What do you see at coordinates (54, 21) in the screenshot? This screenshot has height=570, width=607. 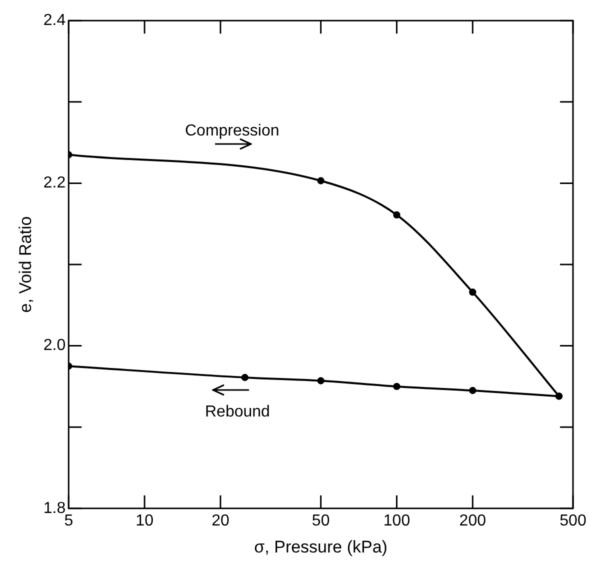 I see `y-tick-label: 2.4` at bounding box center [54, 21].